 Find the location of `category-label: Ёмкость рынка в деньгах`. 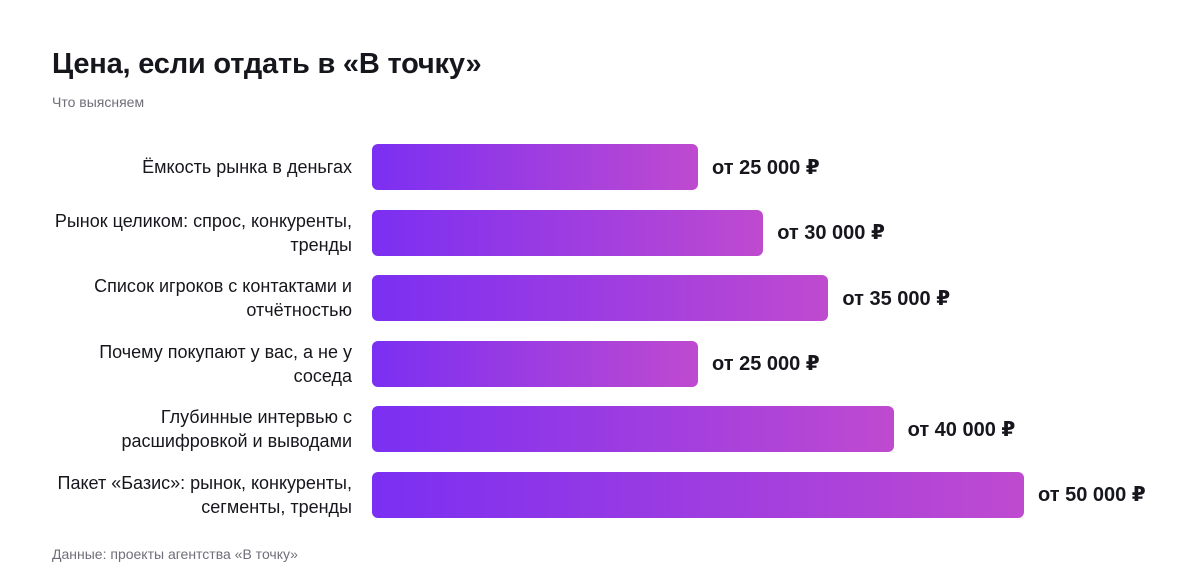

category-label: Ёмкость рынка в деньгах is located at coordinates (247, 167).